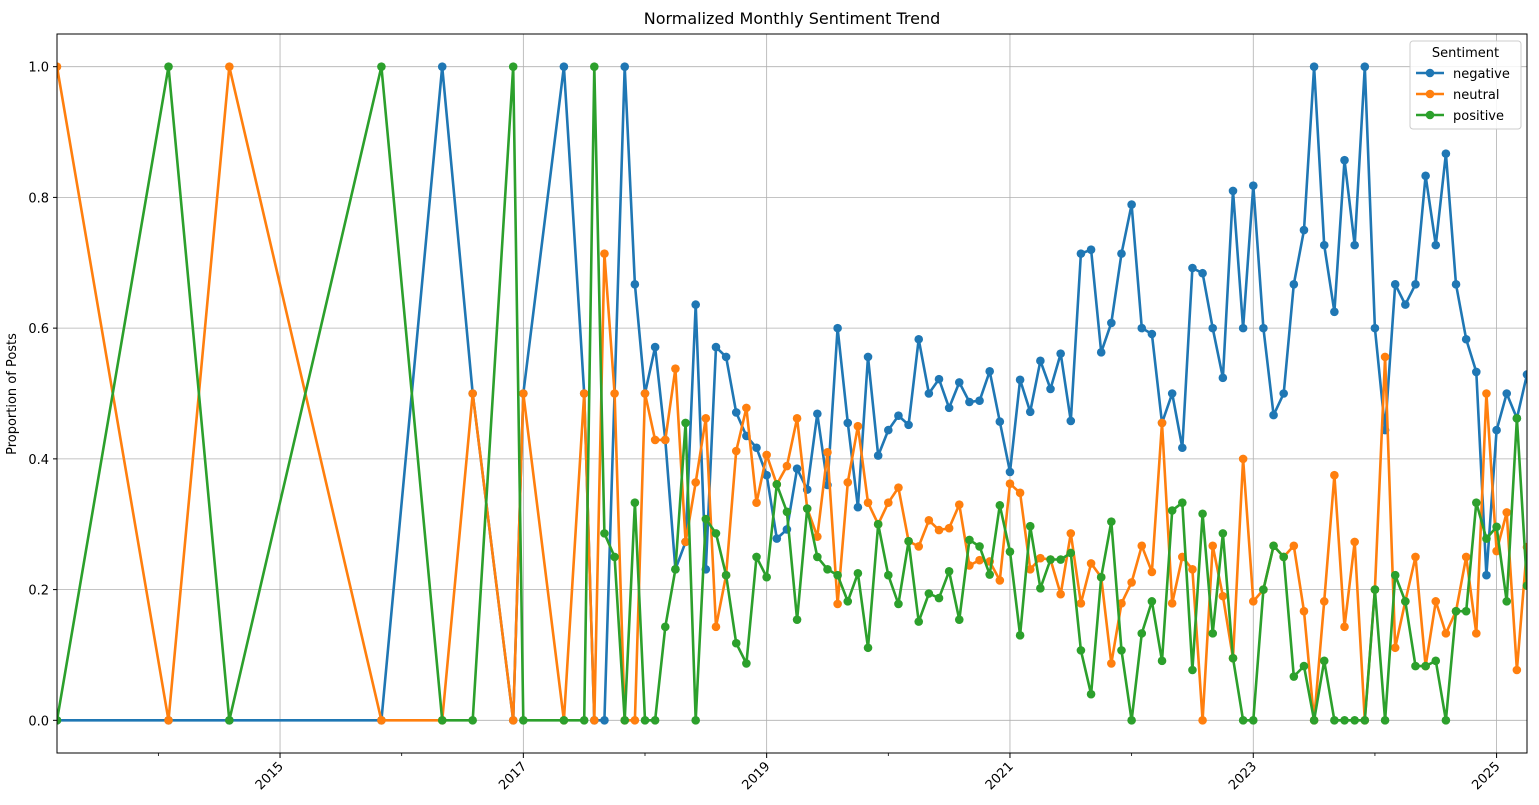 This screenshot has width=1539, height=805. What do you see at coordinates (1481, 74) in the screenshot?
I see `legend-label-negative: negative` at bounding box center [1481, 74].